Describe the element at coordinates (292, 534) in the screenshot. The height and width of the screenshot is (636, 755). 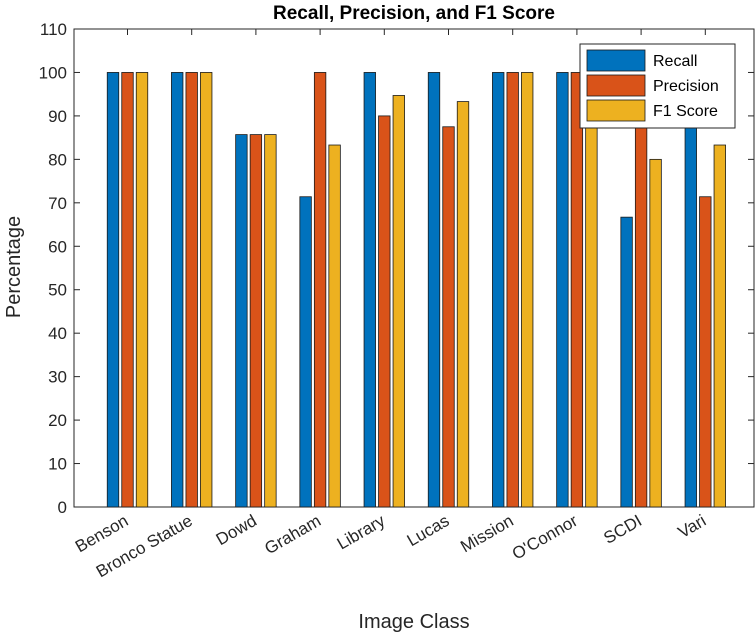
I see `x-tick-label: Graham` at that location.